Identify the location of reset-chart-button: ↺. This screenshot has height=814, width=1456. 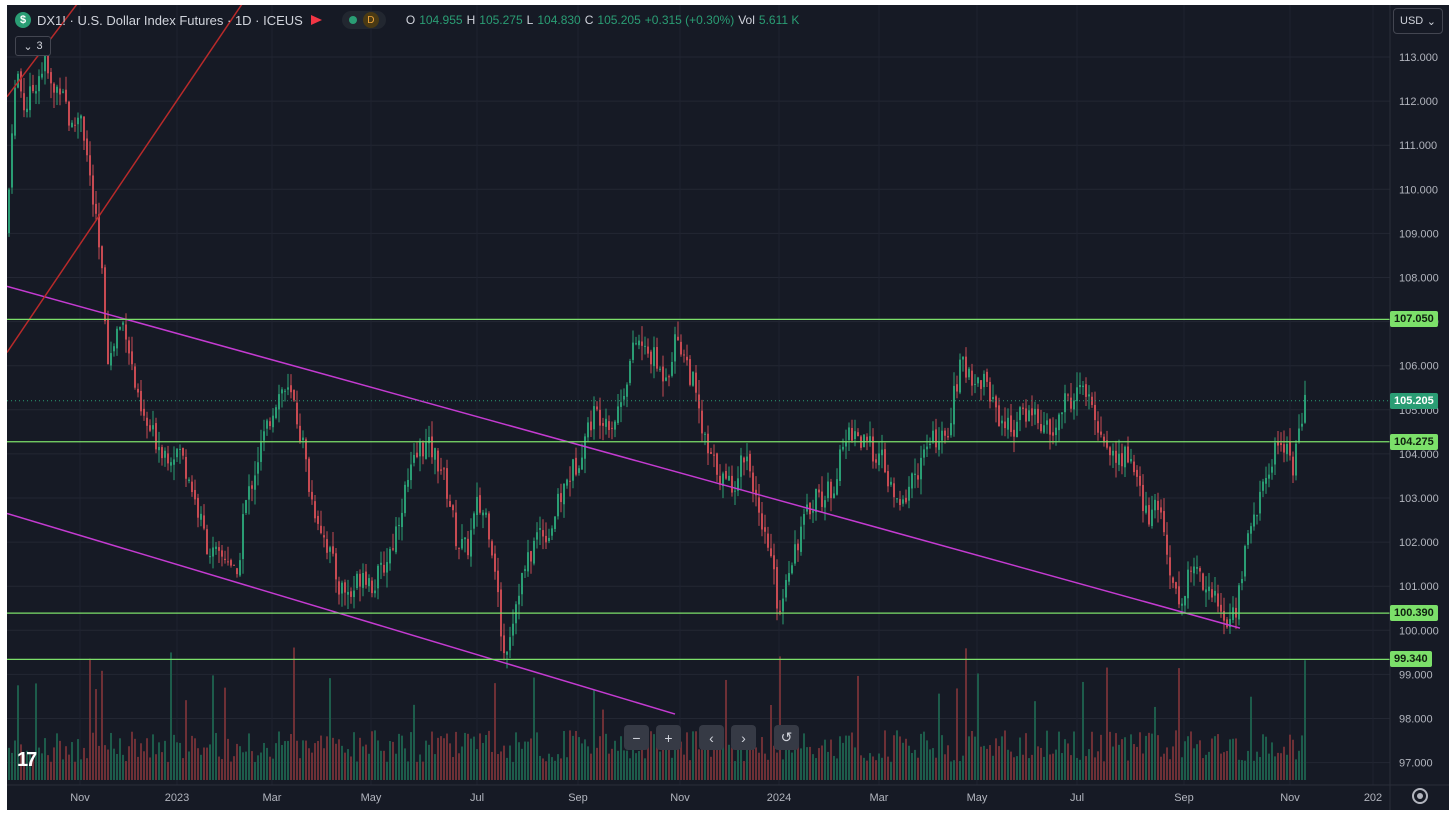
(786, 737).